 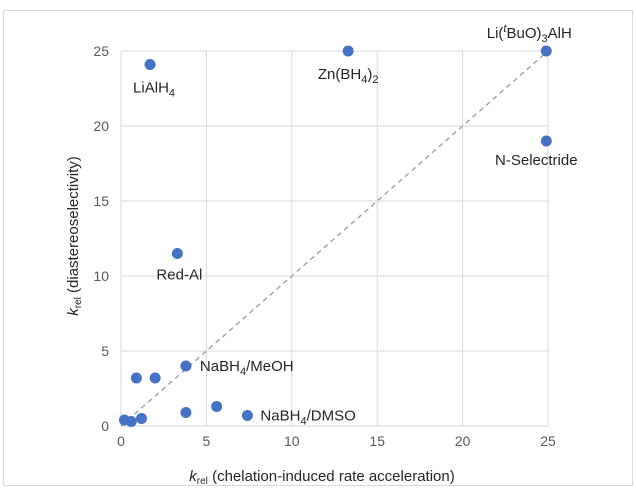 What do you see at coordinates (101, 238) in the screenshot?
I see `y-axis-ticks: 0 5 10 15 20 25` at bounding box center [101, 238].